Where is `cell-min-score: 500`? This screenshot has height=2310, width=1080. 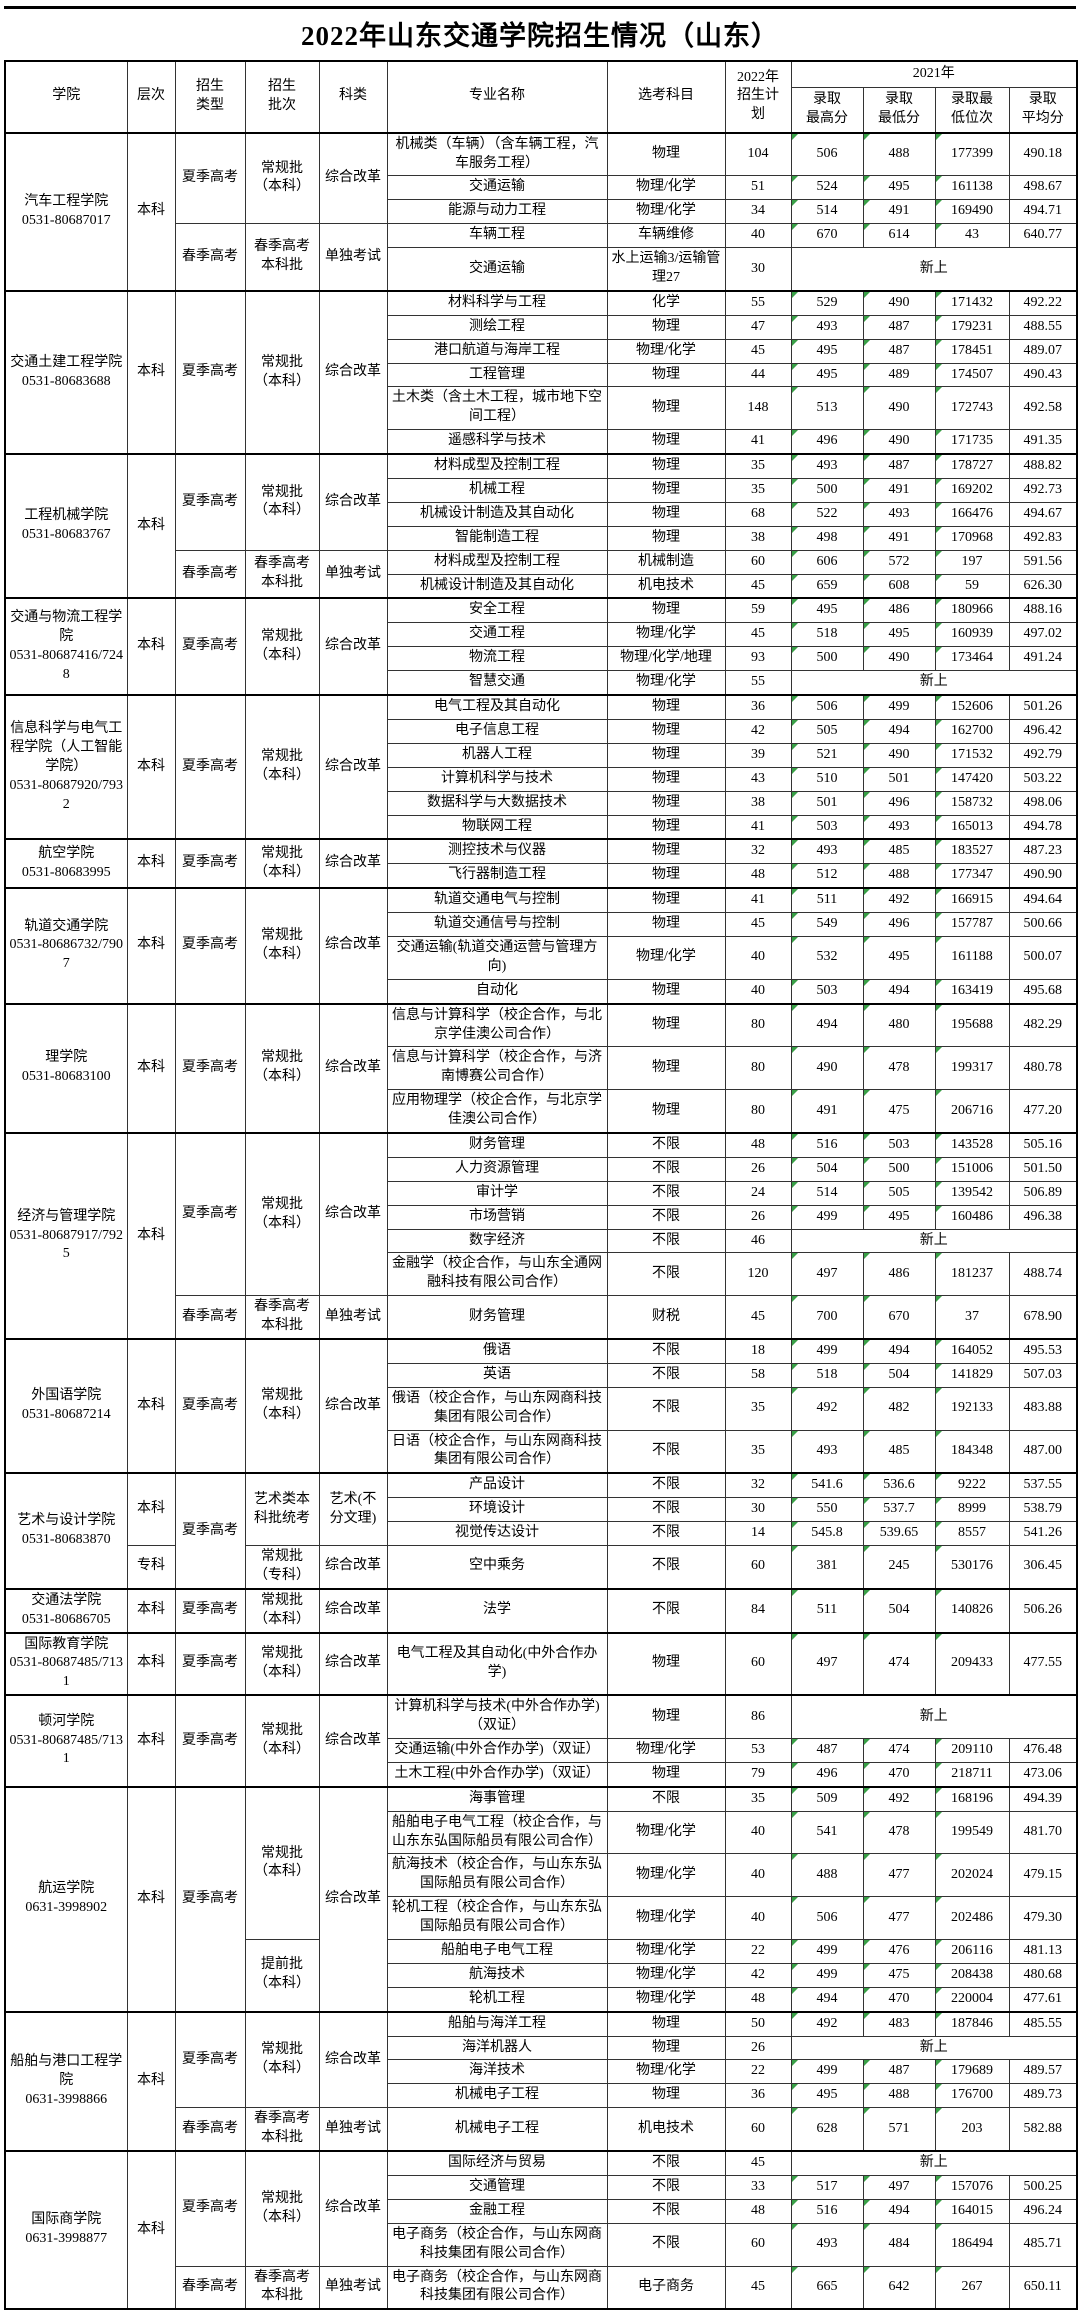 cell-min-score: 500 is located at coordinates (899, 1169).